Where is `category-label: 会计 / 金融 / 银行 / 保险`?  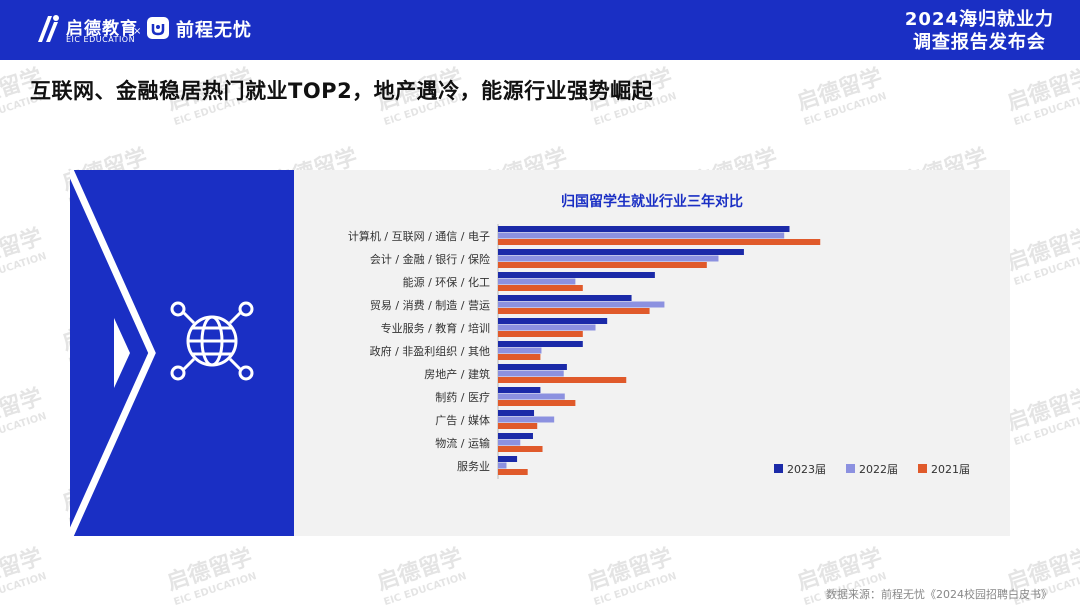
category-label: 会计 / 金融 / 银行 / 保险 is located at coordinates (430, 259).